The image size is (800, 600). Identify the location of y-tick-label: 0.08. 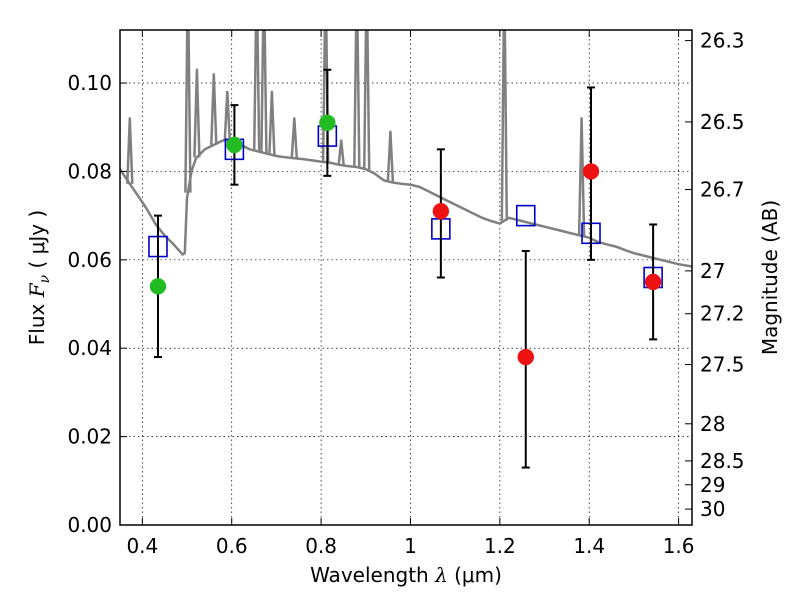
(89, 171).